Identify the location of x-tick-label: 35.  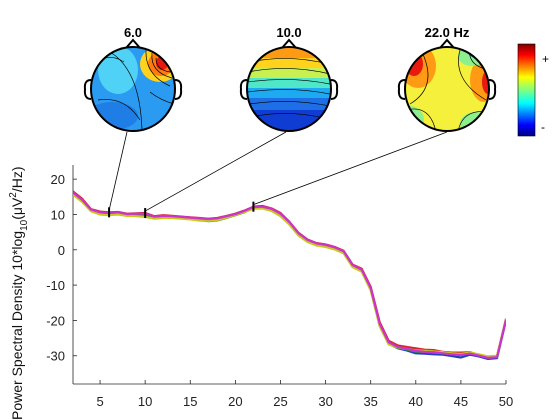
(370, 401).